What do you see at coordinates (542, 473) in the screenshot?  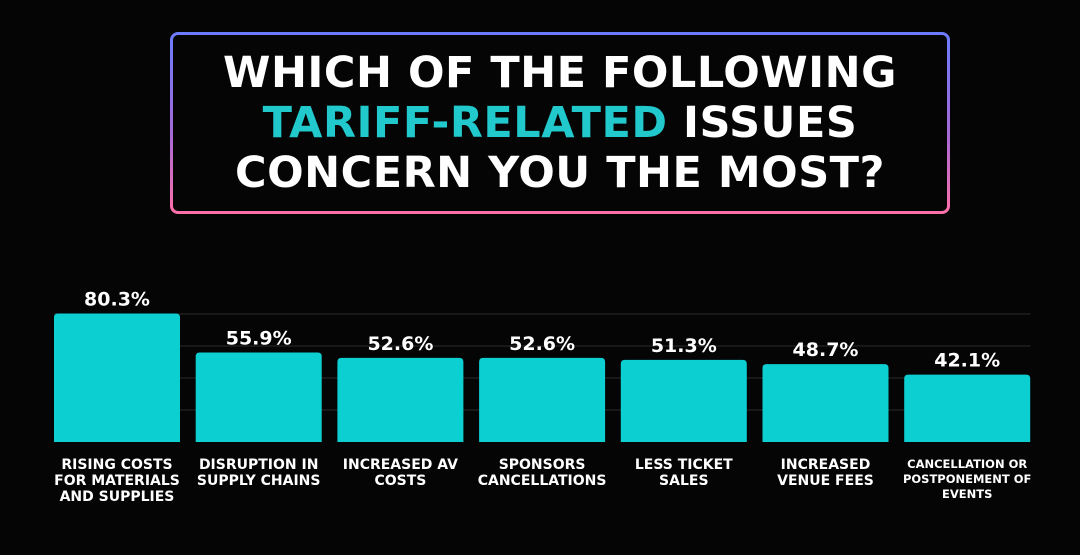 I see `category-label: SPONSORS CANCELLATIONS` at bounding box center [542, 473].